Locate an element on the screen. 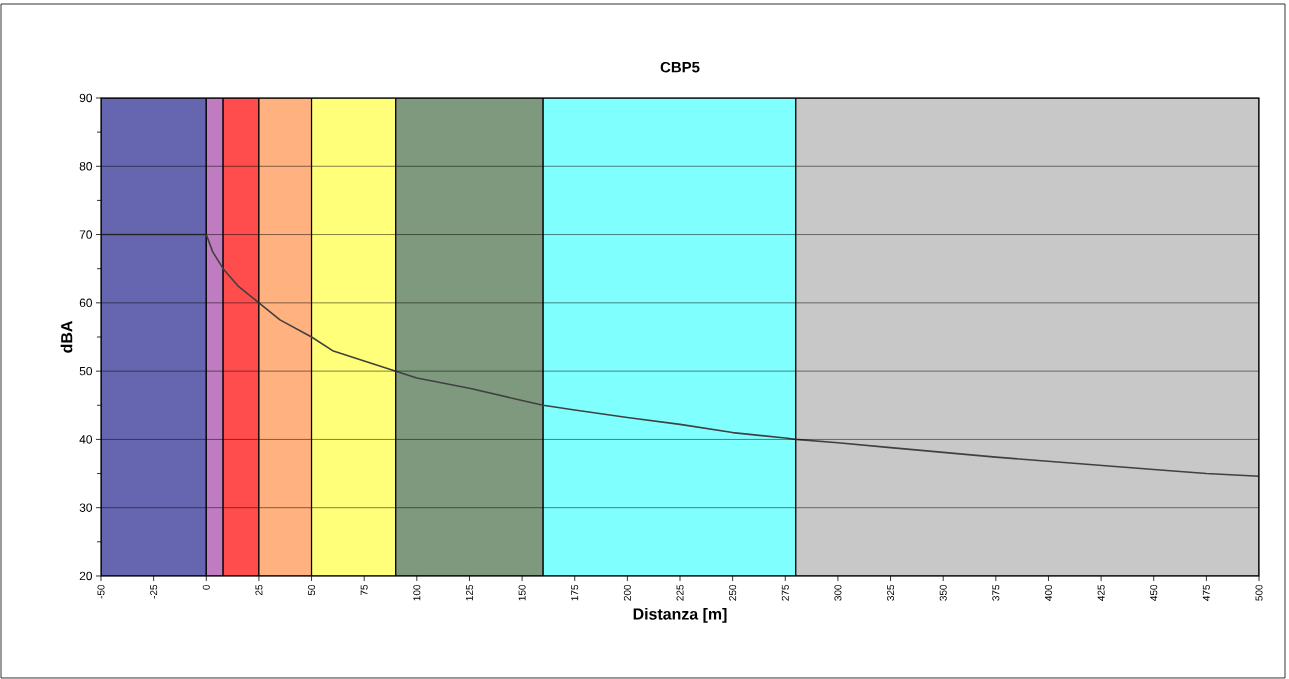 The height and width of the screenshot is (679, 1289). y-tick-label: 30 is located at coordinates (86, 507).